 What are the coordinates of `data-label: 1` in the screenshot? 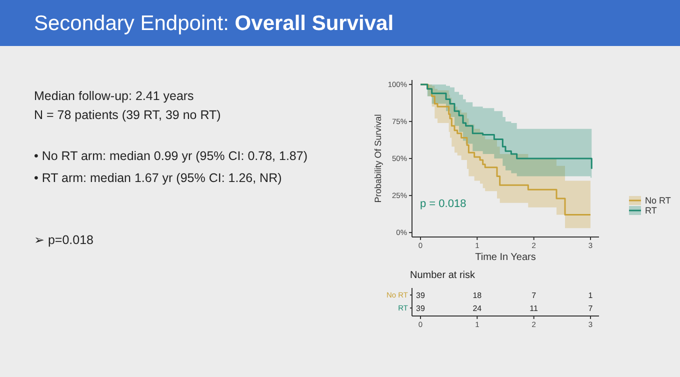 It's located at (591, 295).